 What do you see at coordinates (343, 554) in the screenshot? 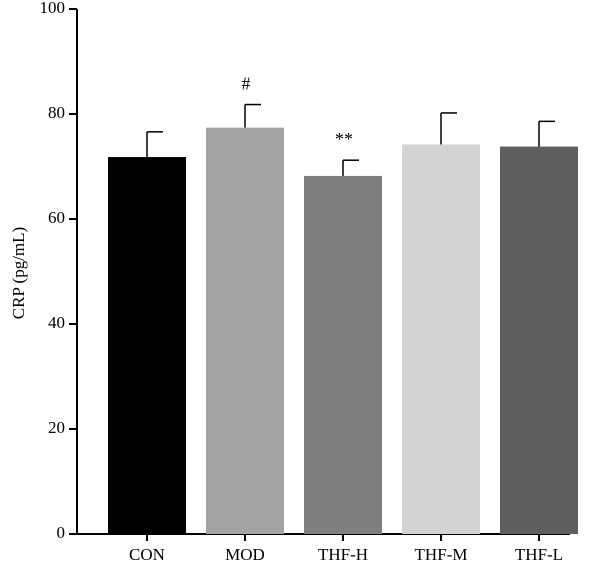
I see `x-tick-label: THF-H` at bounding box center [343, 554].